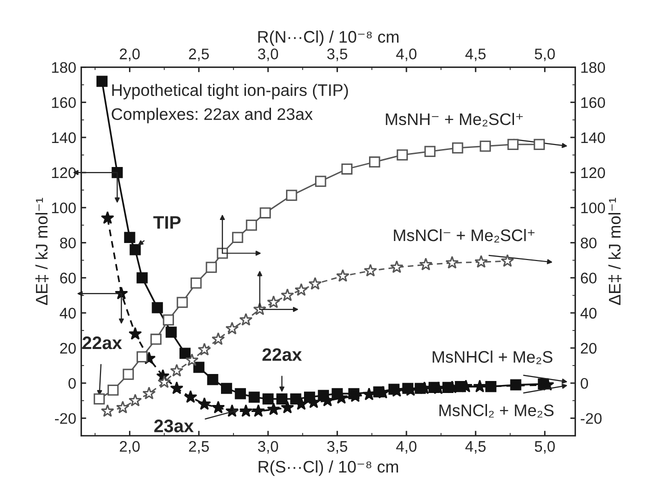 This screenshot has height=498, width=650. I want to click on x2-tick-label: 3,5, so click(337, 55).